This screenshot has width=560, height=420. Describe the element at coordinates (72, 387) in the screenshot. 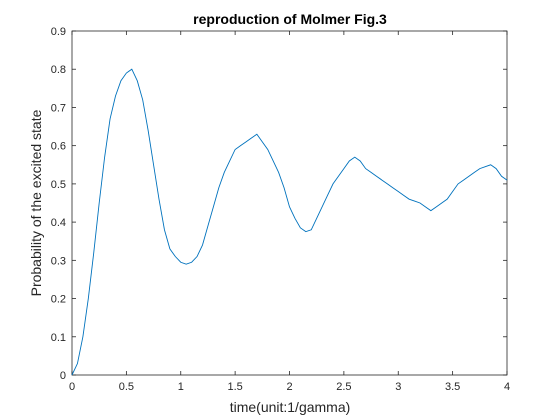

I see `x-tick-label: 0` at that location.